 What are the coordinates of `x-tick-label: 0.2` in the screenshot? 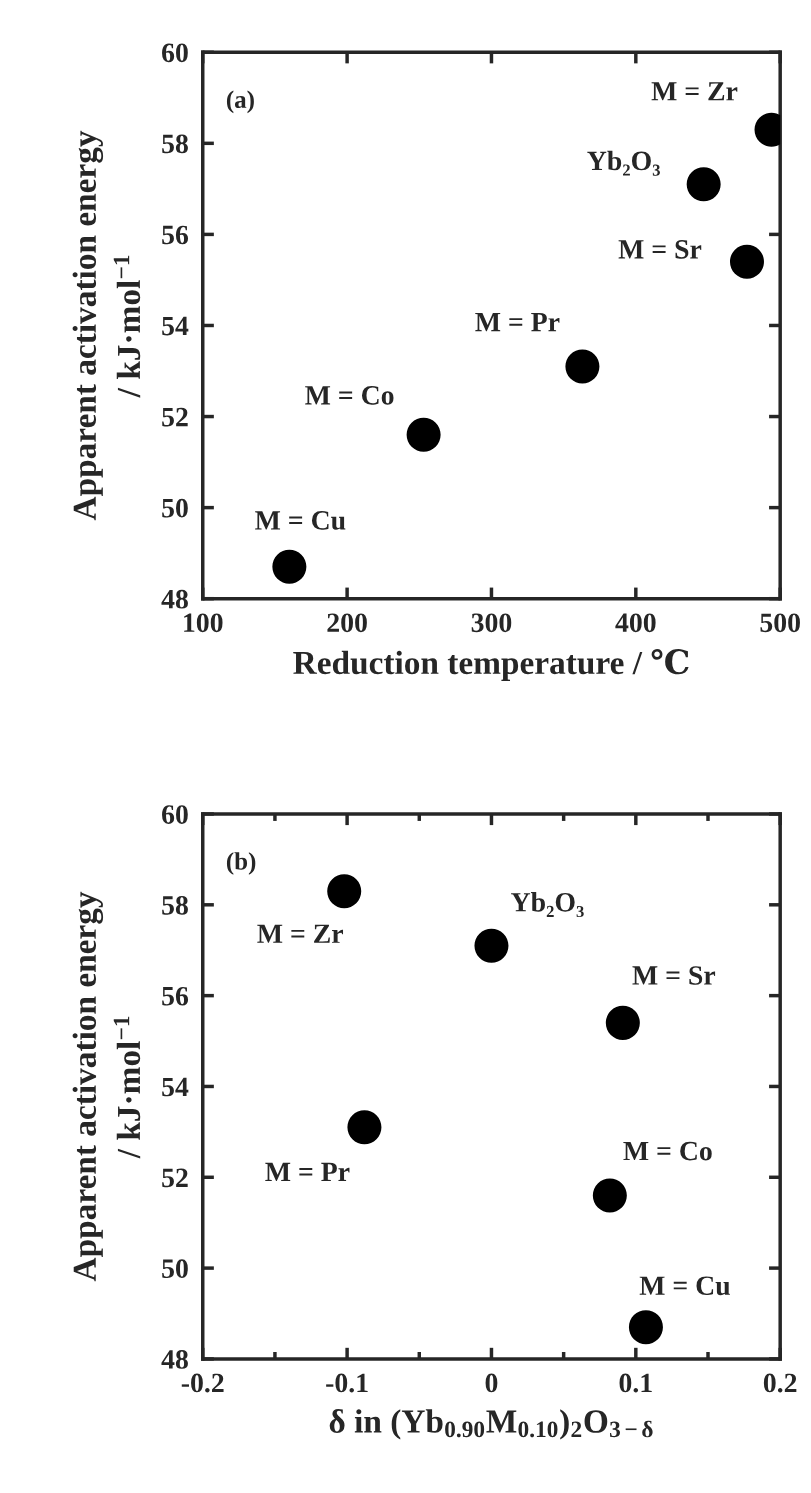 It's located at (780, 1383).